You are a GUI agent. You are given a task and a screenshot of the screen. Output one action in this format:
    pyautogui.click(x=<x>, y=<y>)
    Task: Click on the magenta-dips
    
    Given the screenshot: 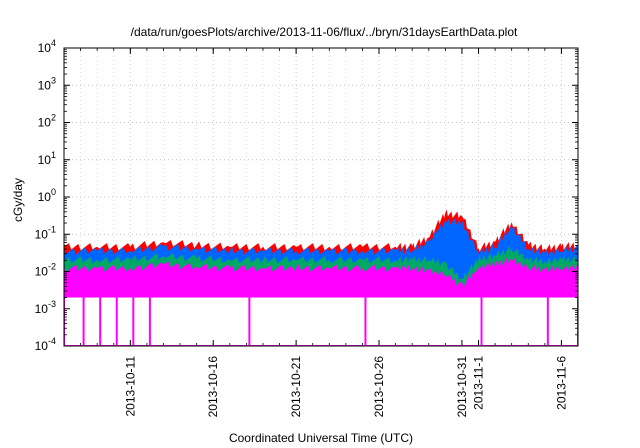 What is the action you would take?
    pyautogui.click(x=315, y=321)
    